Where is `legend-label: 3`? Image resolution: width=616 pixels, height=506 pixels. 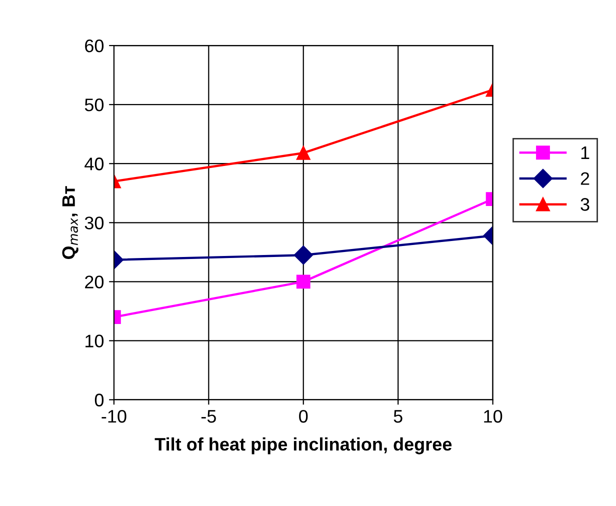 legend-label: 3 is located at coordinates (585, 204).